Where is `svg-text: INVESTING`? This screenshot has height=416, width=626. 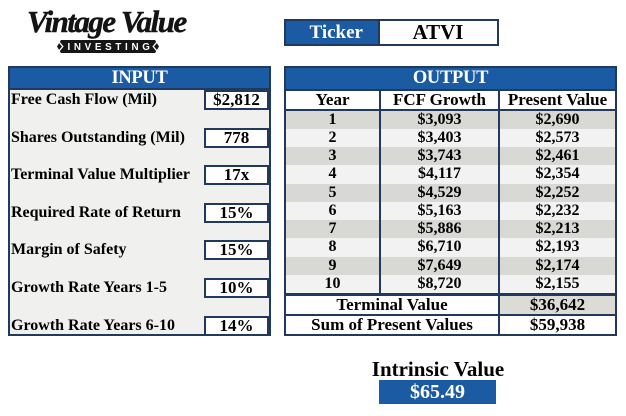
svg-text: INVESTING is located at coordinates (110, 47).